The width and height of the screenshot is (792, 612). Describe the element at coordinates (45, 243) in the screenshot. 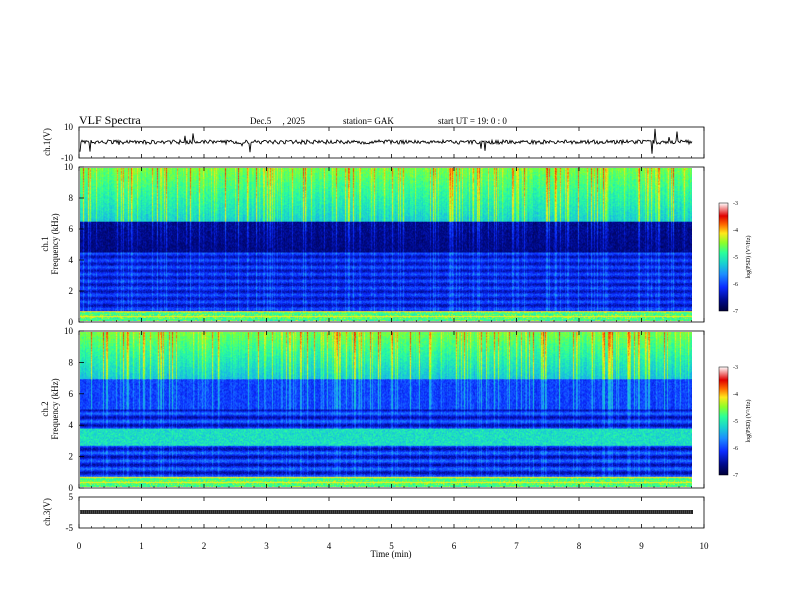

I see `ch1-spectrogram-ylabel-top: ch.1` at that location.